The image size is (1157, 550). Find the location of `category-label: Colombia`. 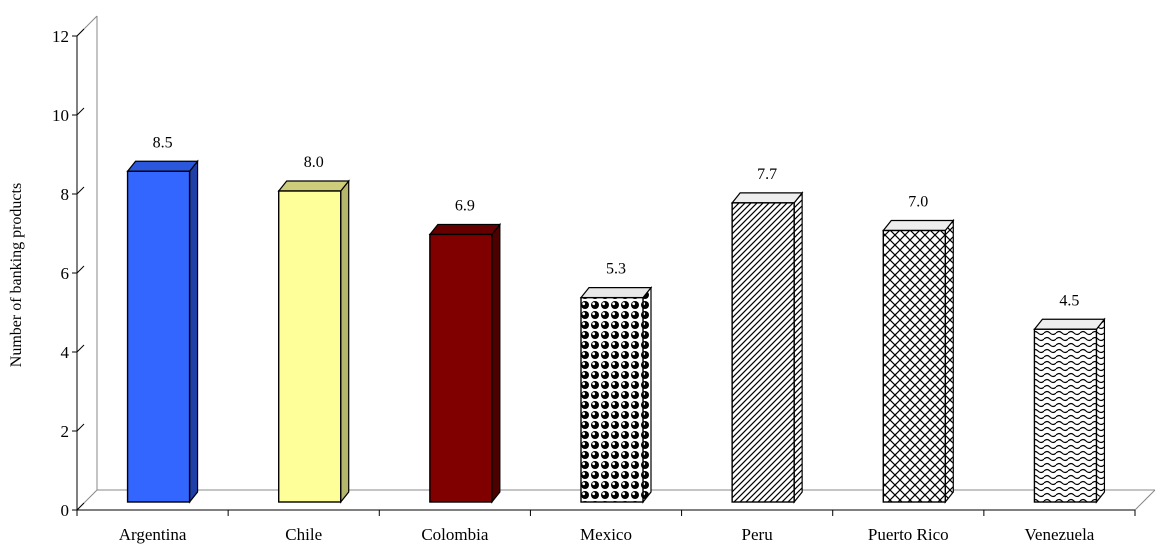

category-label: Colombia is located at coordinates (455, 534).